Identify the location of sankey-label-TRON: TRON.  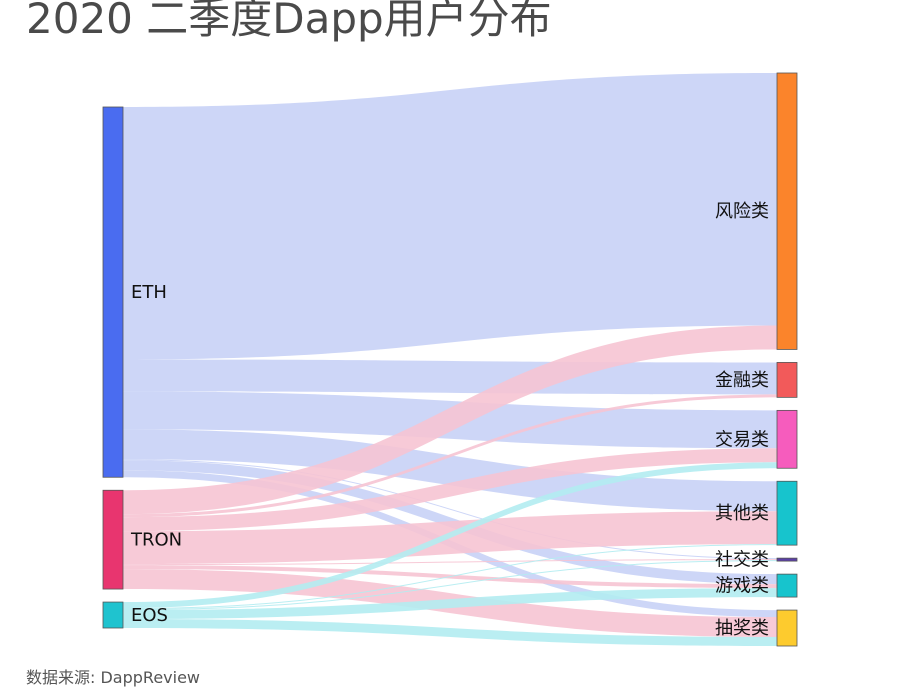
(156, 540).